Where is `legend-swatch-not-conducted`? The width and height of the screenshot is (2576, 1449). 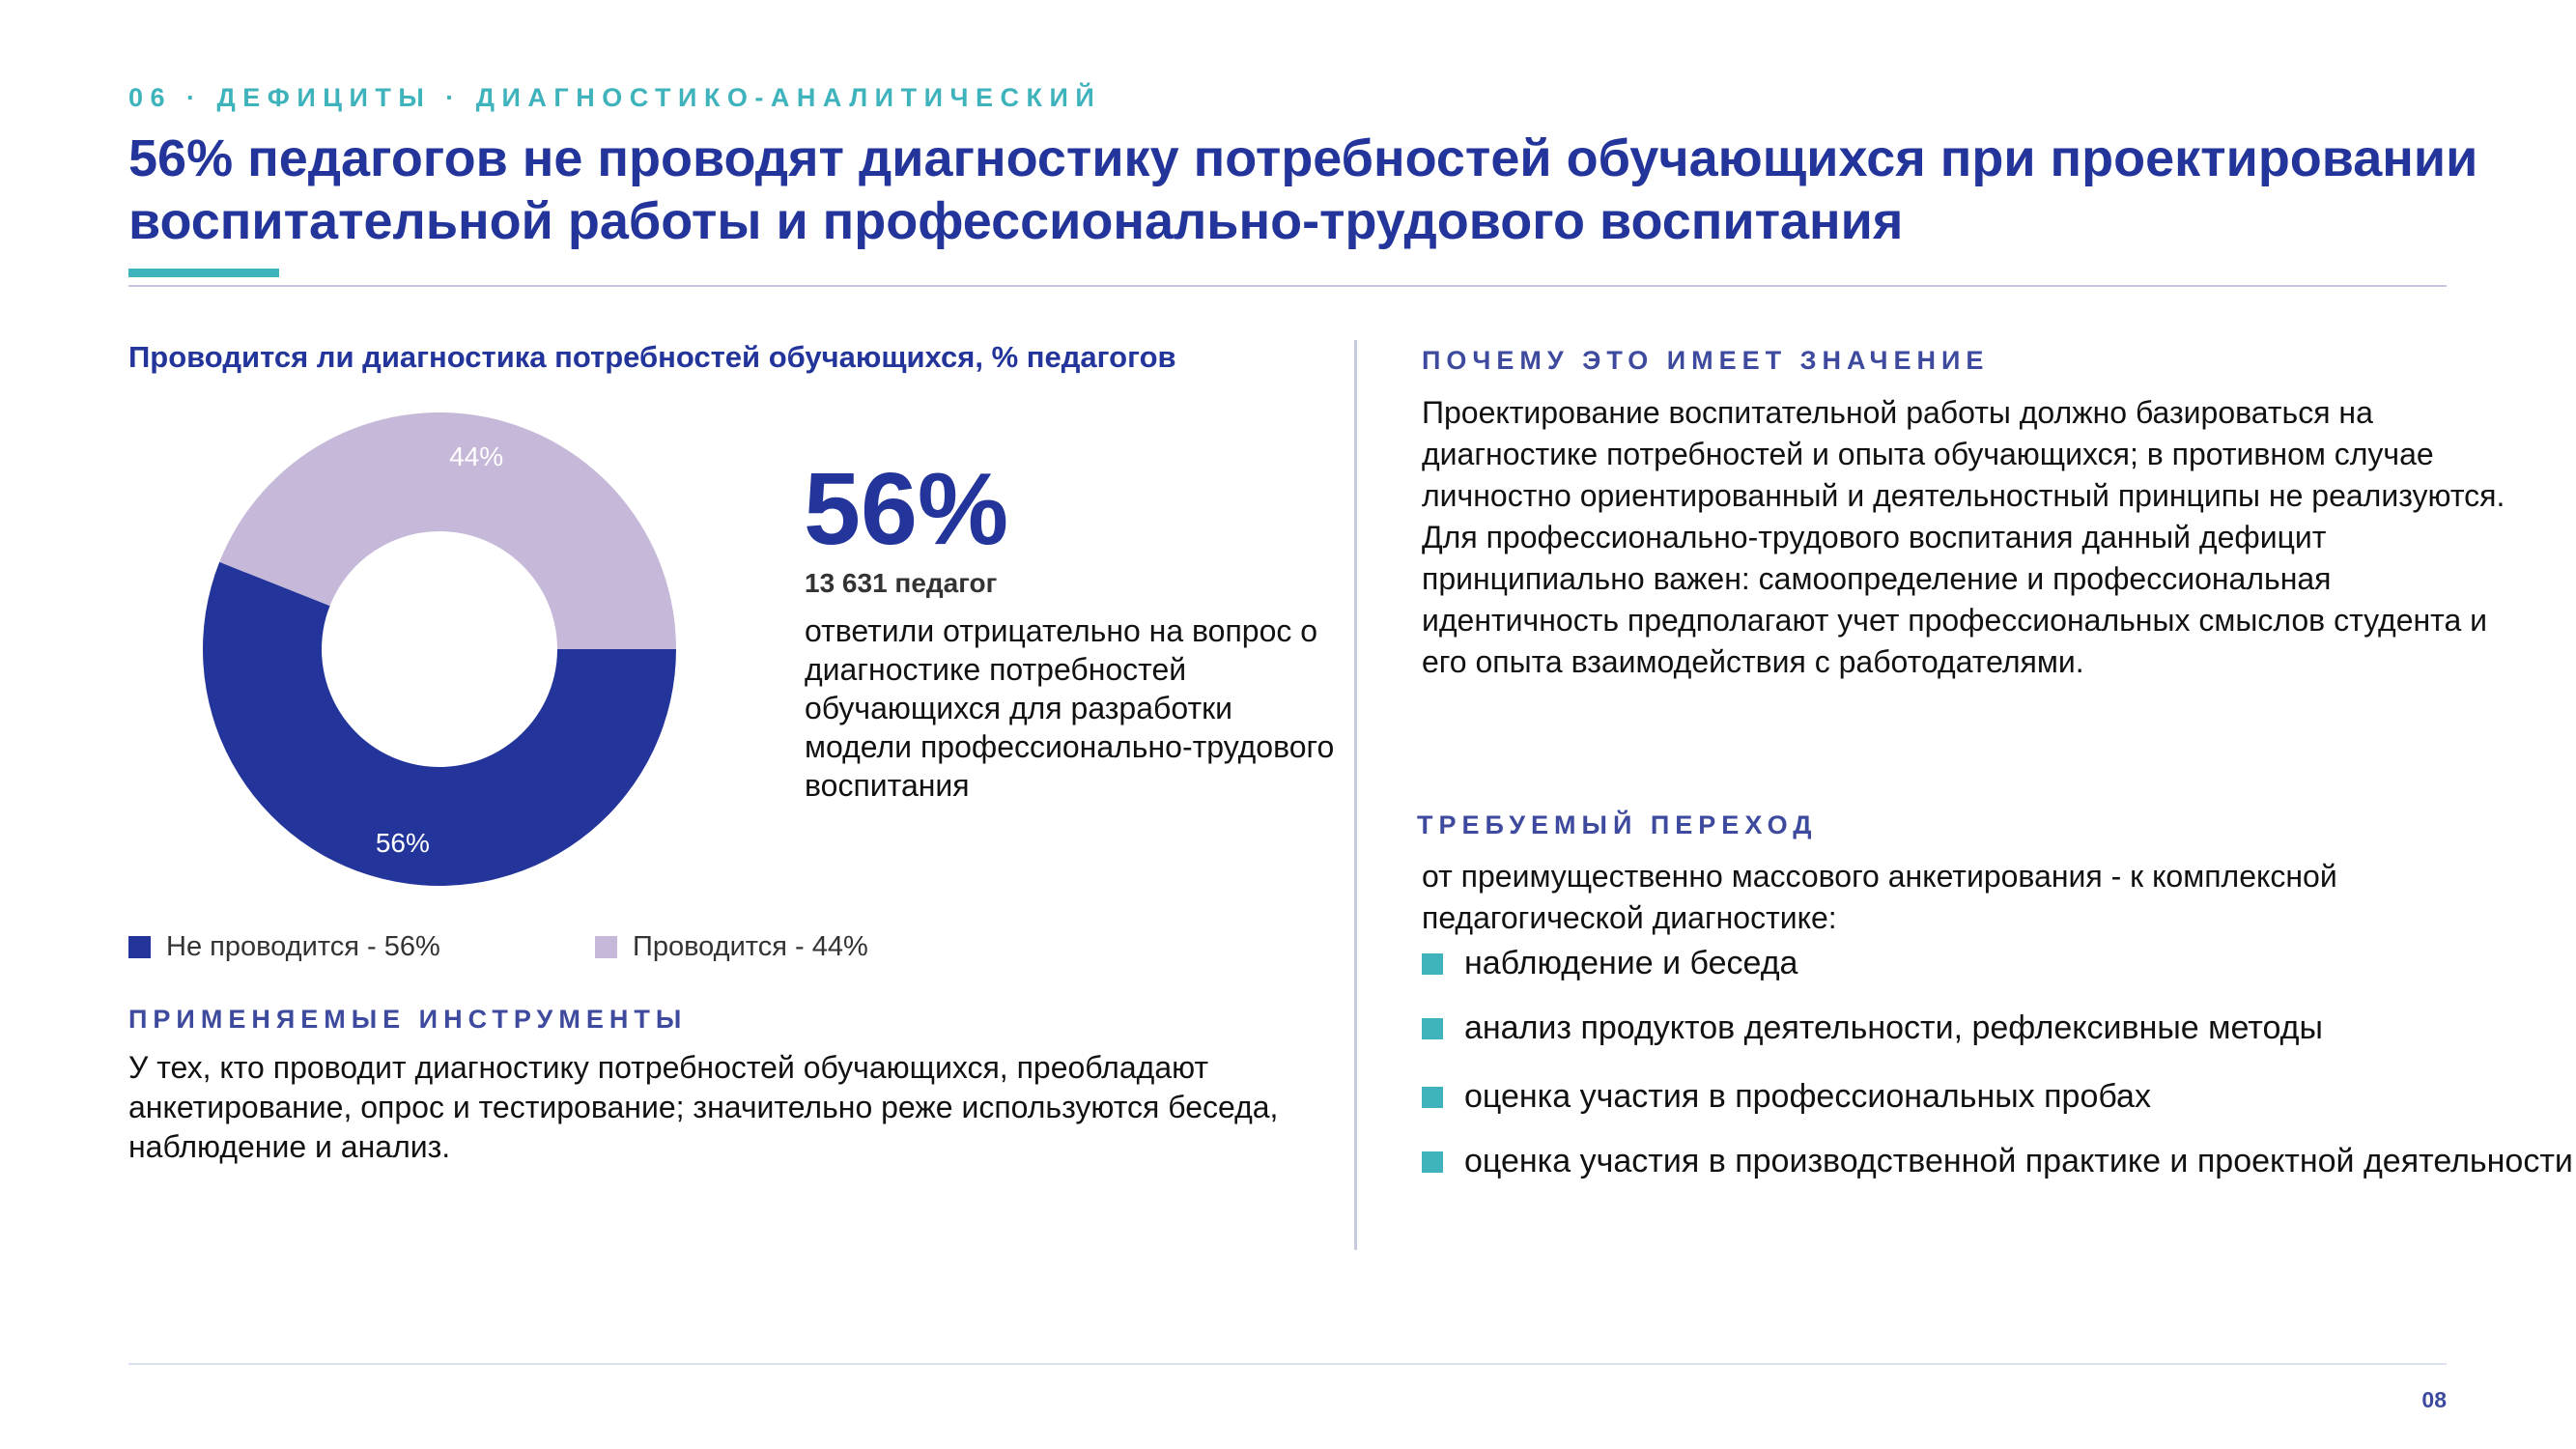
legend-swatch-not-conducted is located at coordinates (139, 947).